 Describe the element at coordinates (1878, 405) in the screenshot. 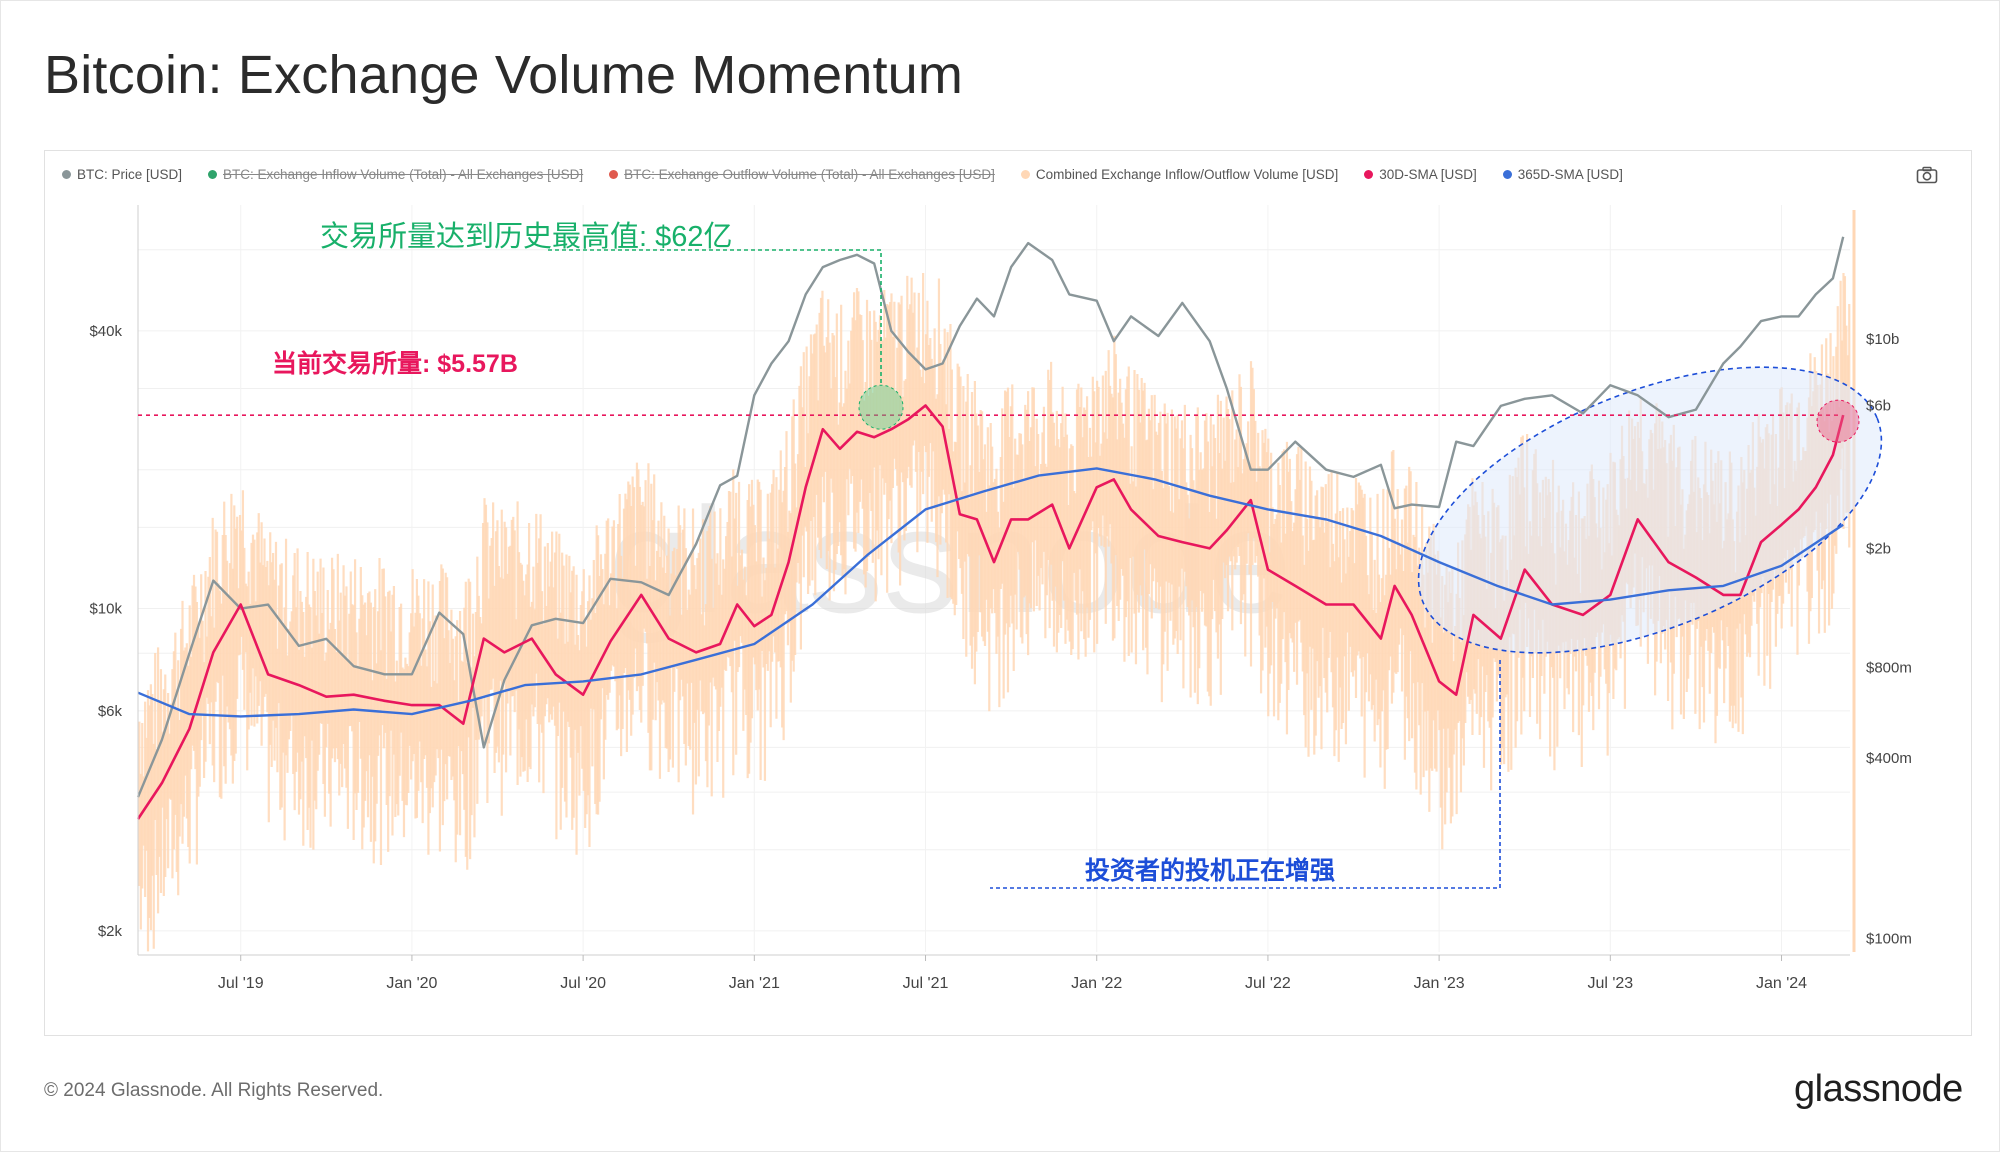

I see `y-right-tick-label: $6b` at that location.